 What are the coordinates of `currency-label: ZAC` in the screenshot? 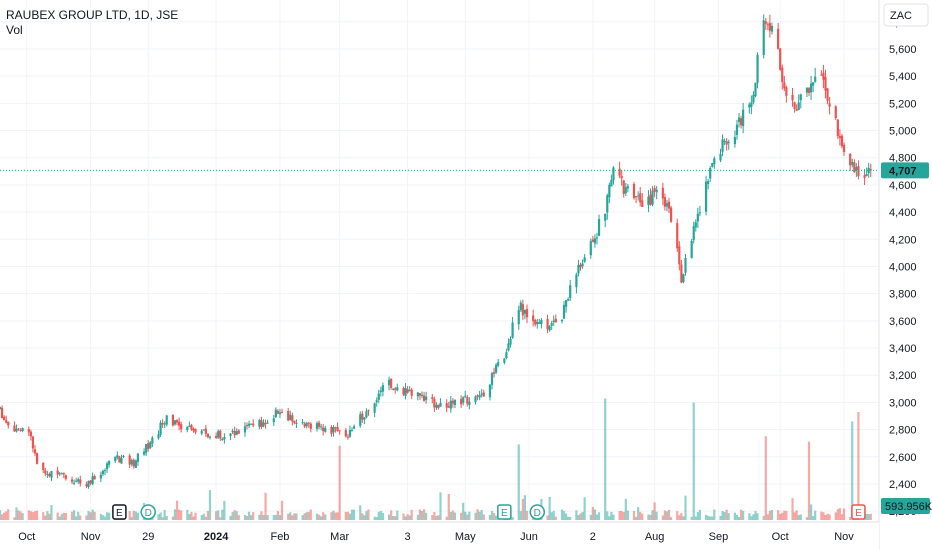 It's located at (901, 16).